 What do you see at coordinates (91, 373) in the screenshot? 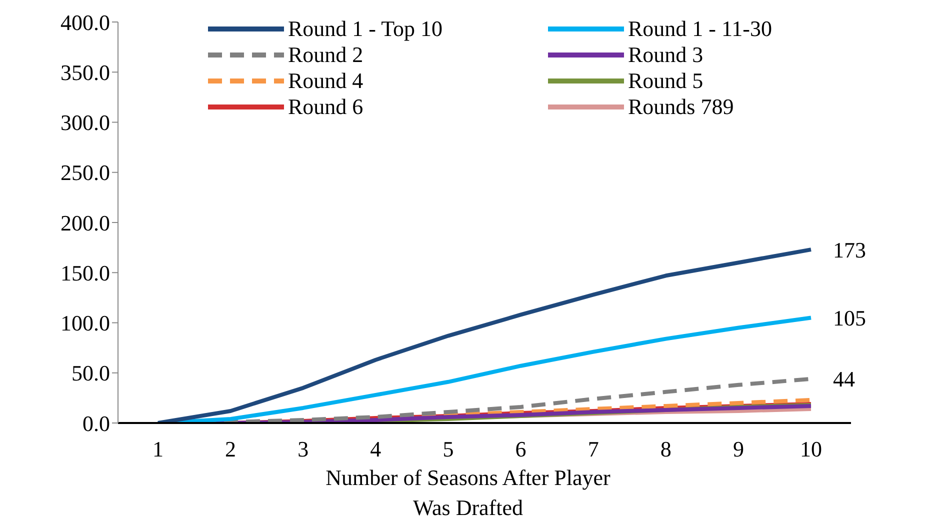
I see `y-tick-label: 50.0` at bounding box center [91, 373].